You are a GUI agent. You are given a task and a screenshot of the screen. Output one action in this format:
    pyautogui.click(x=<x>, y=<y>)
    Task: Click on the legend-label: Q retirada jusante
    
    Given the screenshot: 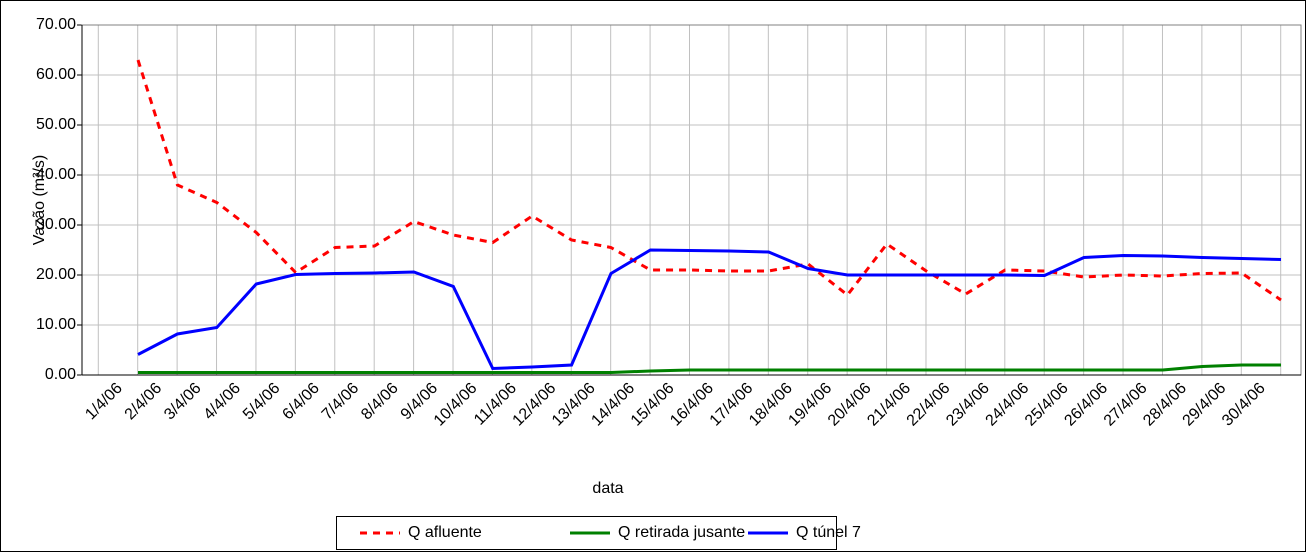 What is the action you would take?
    pyautogui.click(x=681, y=532)
    